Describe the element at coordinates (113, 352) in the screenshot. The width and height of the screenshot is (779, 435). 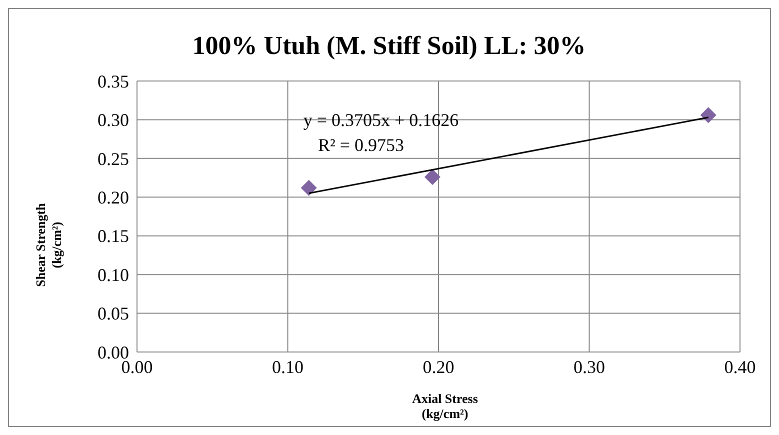
I see `y-tick-label: 0.00` at that location.